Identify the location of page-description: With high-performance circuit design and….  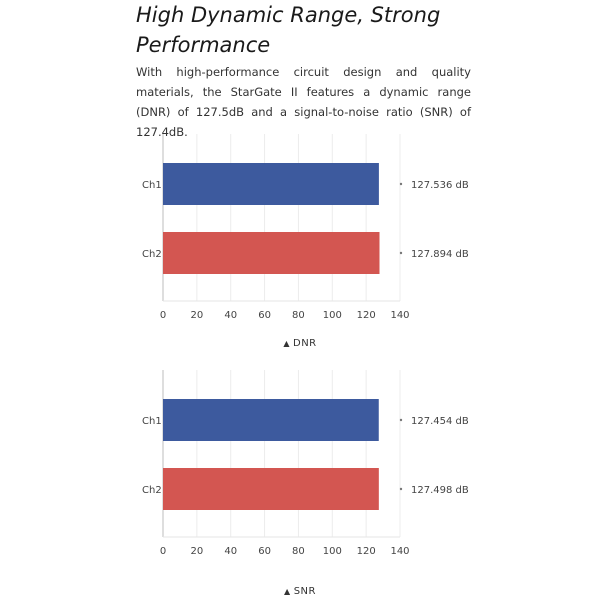
(303, 102).